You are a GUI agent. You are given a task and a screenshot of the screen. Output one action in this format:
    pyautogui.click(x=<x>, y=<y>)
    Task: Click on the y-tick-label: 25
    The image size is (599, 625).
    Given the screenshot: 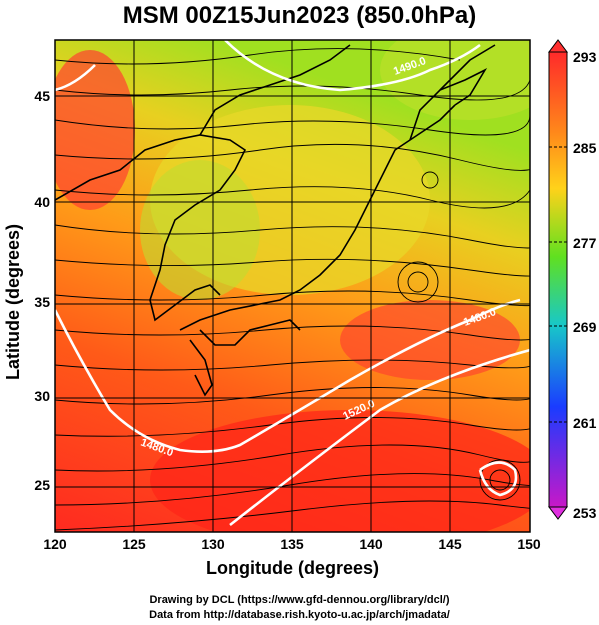 What is the action you would take?
    pyautogui.click(x=42, y=485)
    